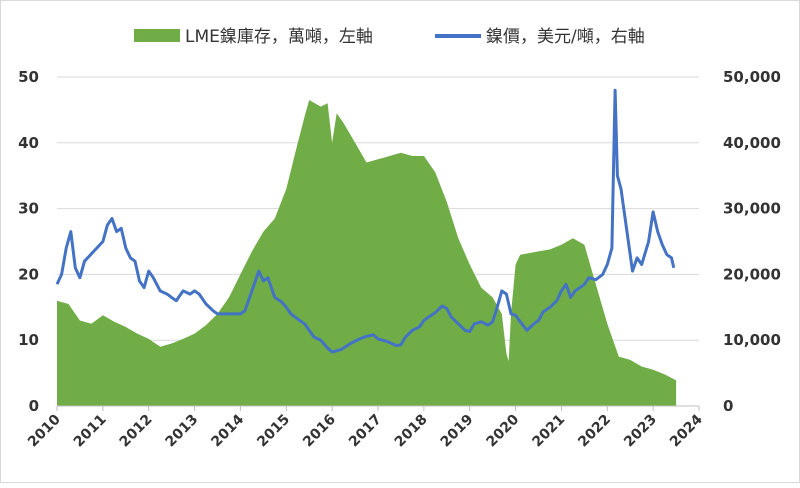  Describe the element at coordinates (227, 430) in the screenshot. I see `x-tick-label: 2014` at that location.